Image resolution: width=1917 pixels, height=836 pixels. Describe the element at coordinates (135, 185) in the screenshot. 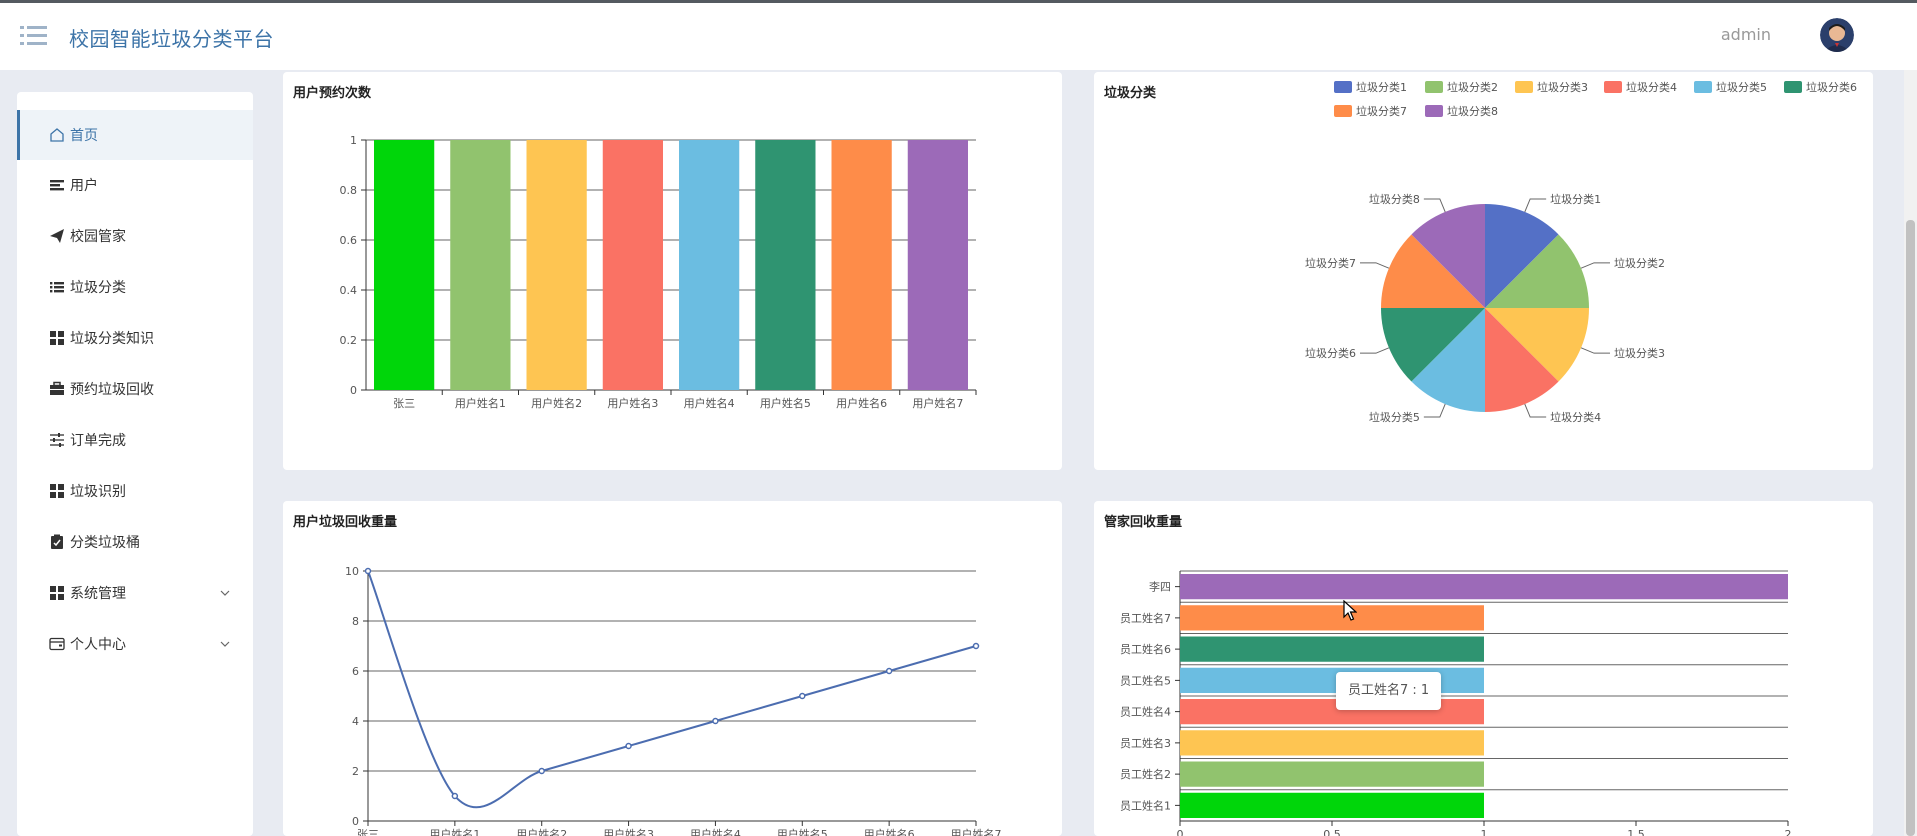

I see `sidebar-item-users: 用户` at that location.